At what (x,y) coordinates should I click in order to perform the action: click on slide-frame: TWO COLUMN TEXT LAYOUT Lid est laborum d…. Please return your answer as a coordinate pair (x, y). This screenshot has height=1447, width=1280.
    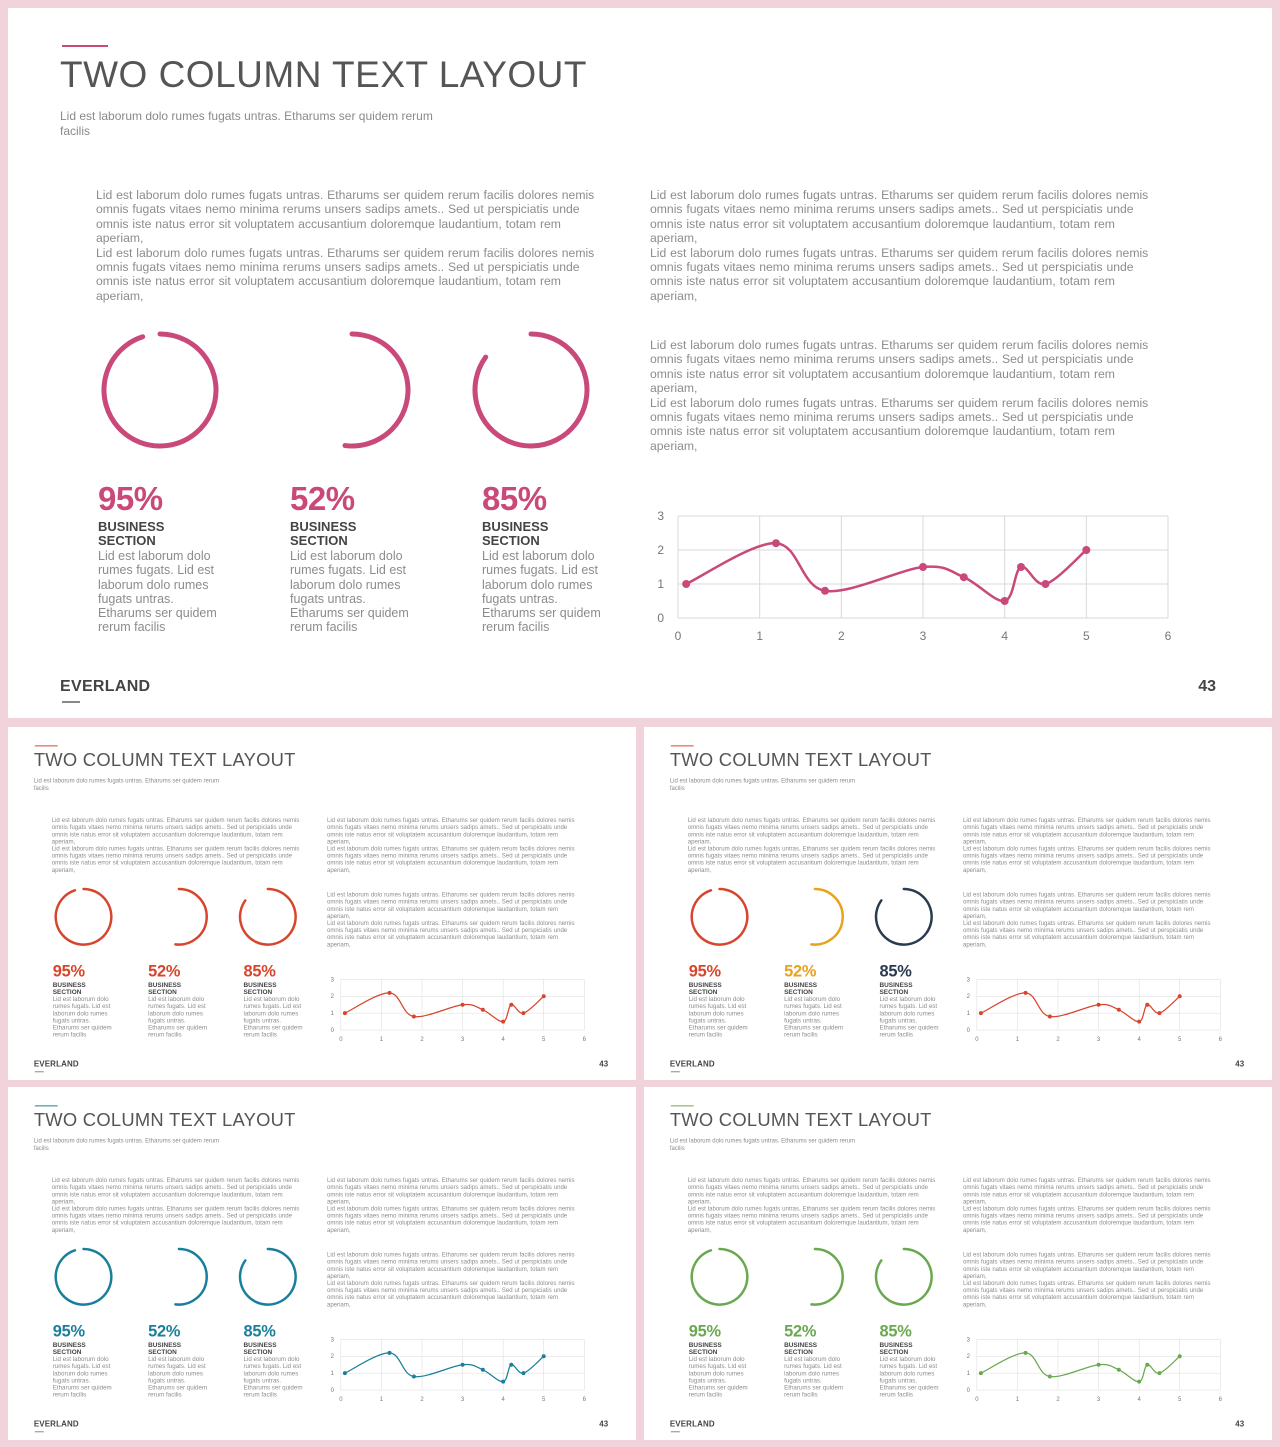
    Looking at the image, I should click on (958, 1263).